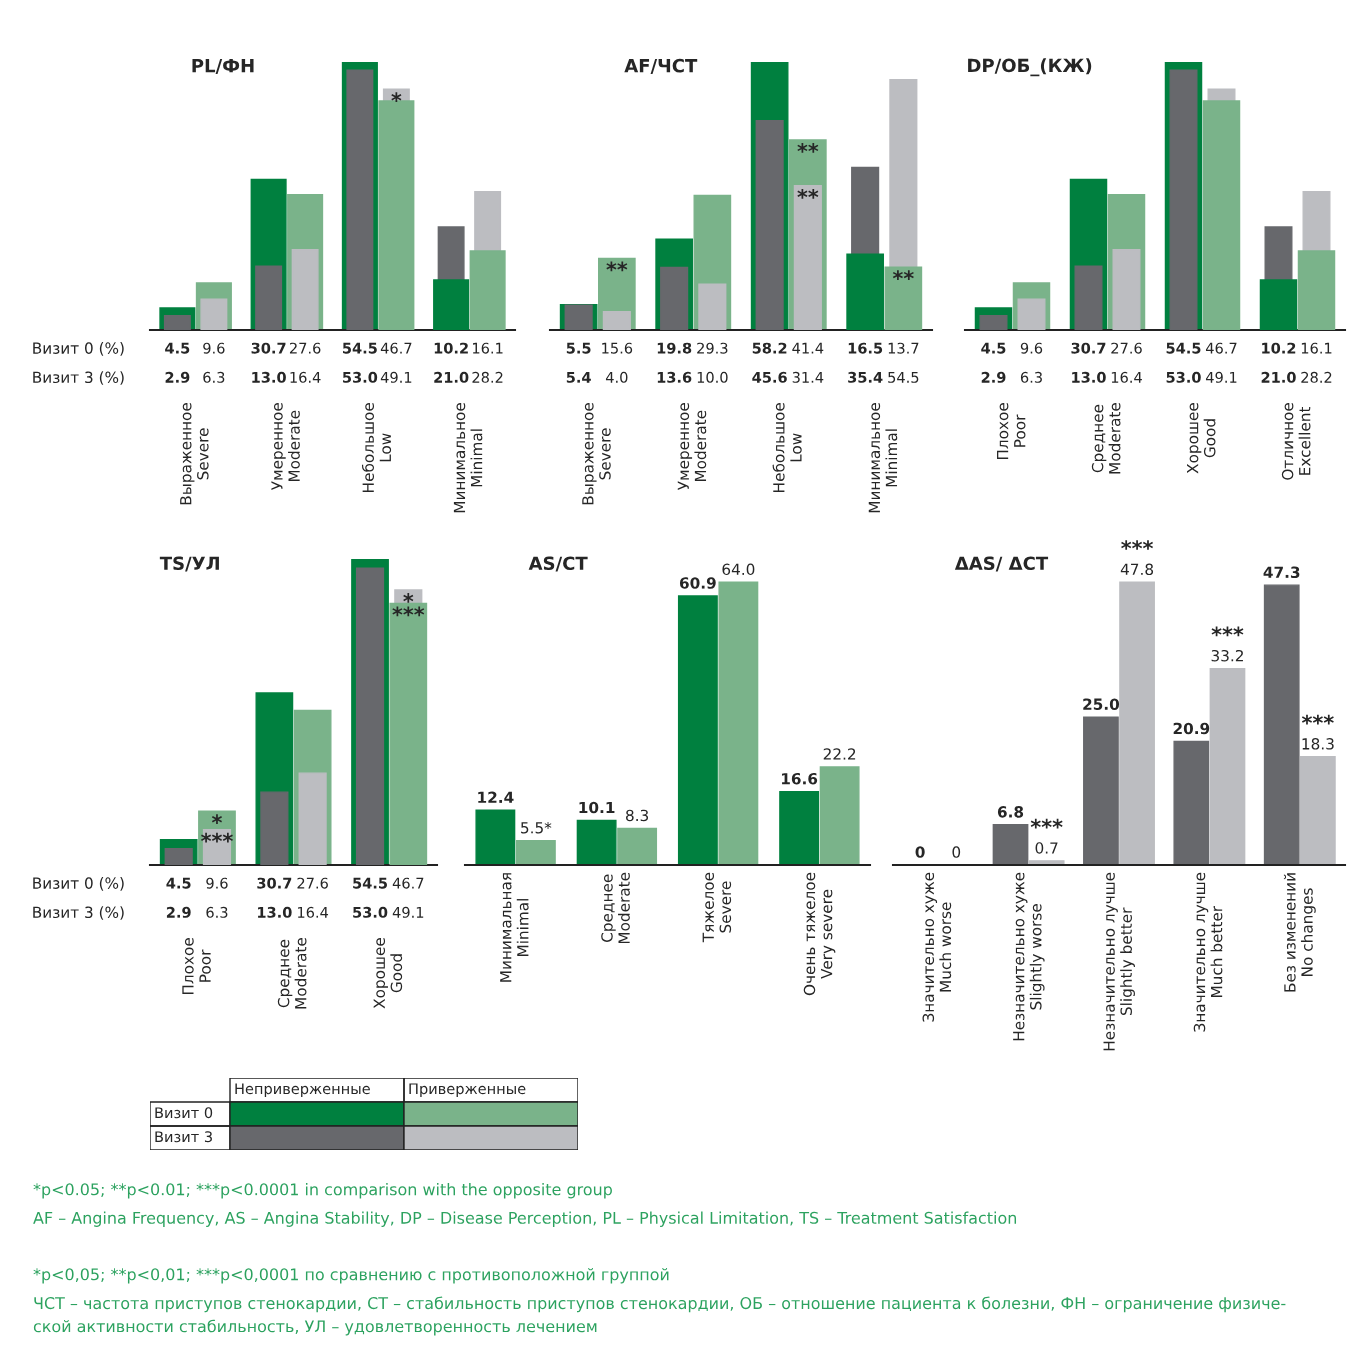 The image size is (1357, 1370). Describe the element at coordinates (1296, 441) in the screenshot. I see `x-tick-label: Отличное Excellent` at that location.